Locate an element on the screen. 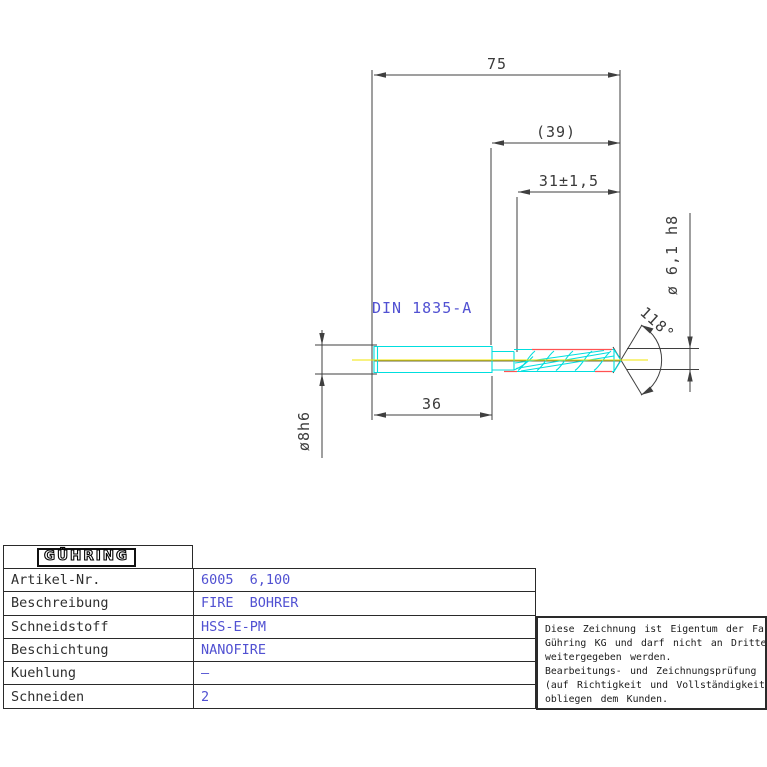  spec-label: Artikel-Nr. is located at coordinates (98, 580).